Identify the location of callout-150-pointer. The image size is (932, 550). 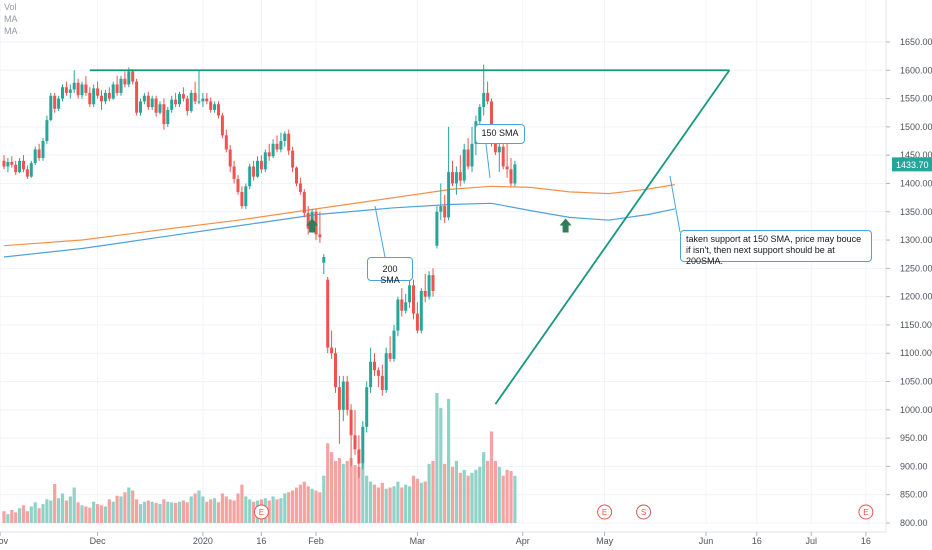
(488, 161).